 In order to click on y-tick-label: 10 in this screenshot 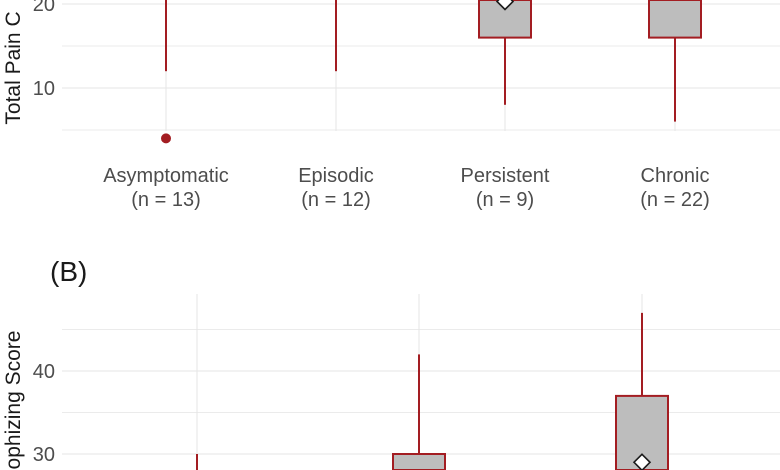, I will do `click(44, 89)`.